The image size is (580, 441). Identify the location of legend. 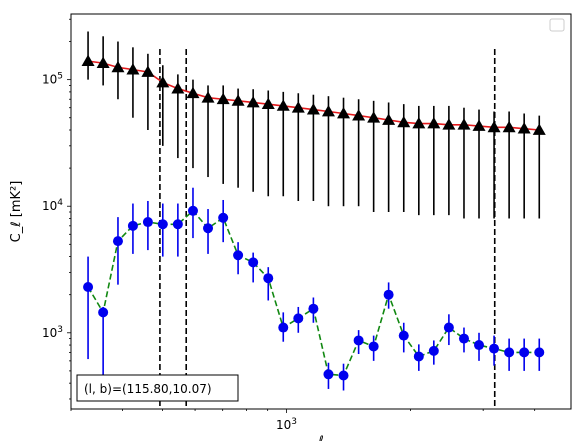
(557, 25).